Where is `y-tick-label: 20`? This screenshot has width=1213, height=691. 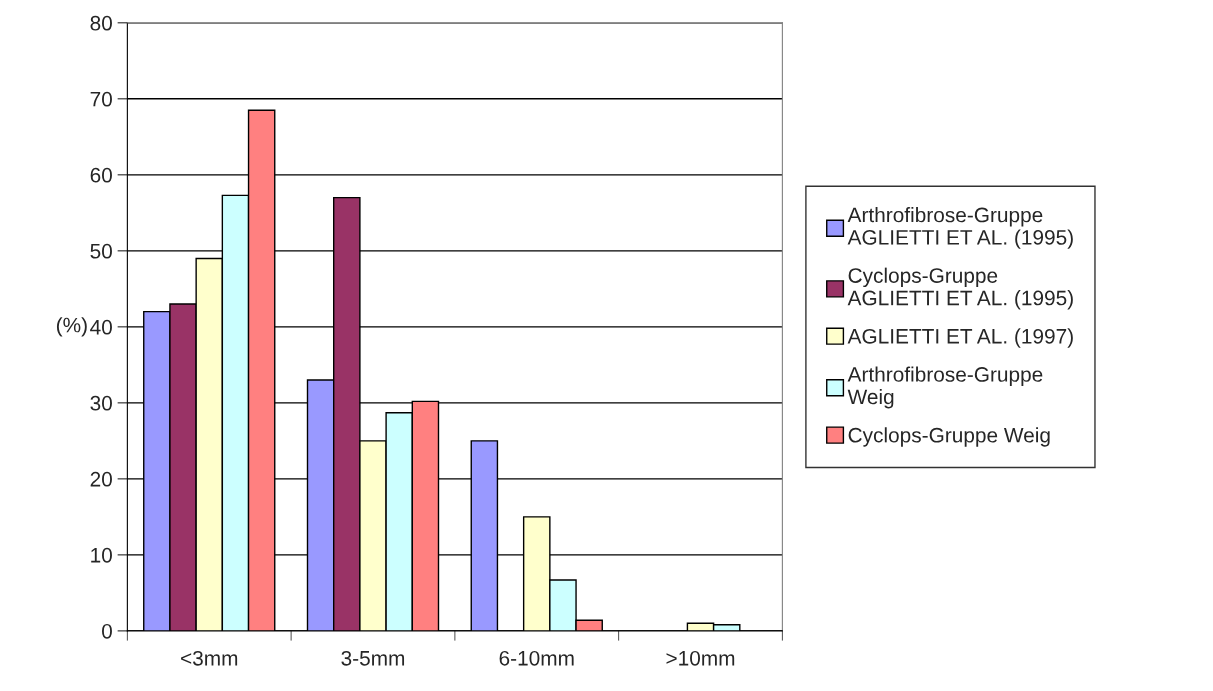 y-tick-label: 20 is located at coordinates (101, 479).